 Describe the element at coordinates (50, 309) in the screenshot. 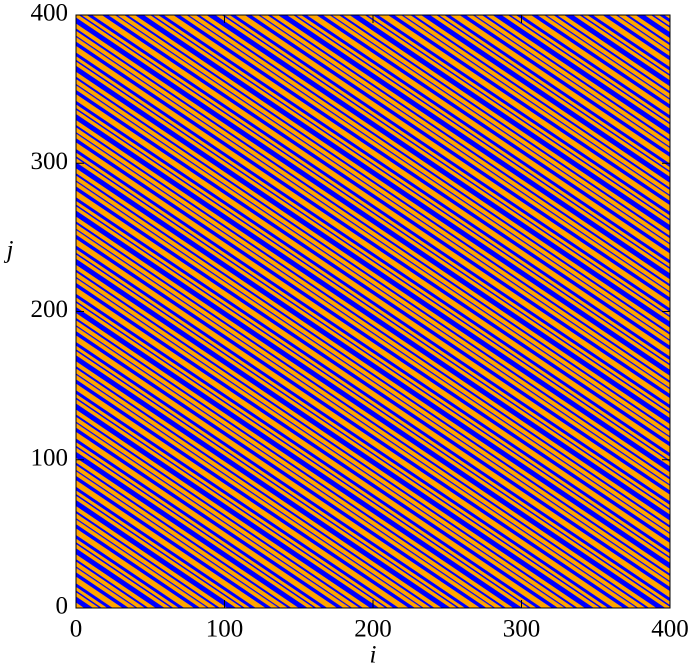

I see `y-tick-label: 200` at that location.